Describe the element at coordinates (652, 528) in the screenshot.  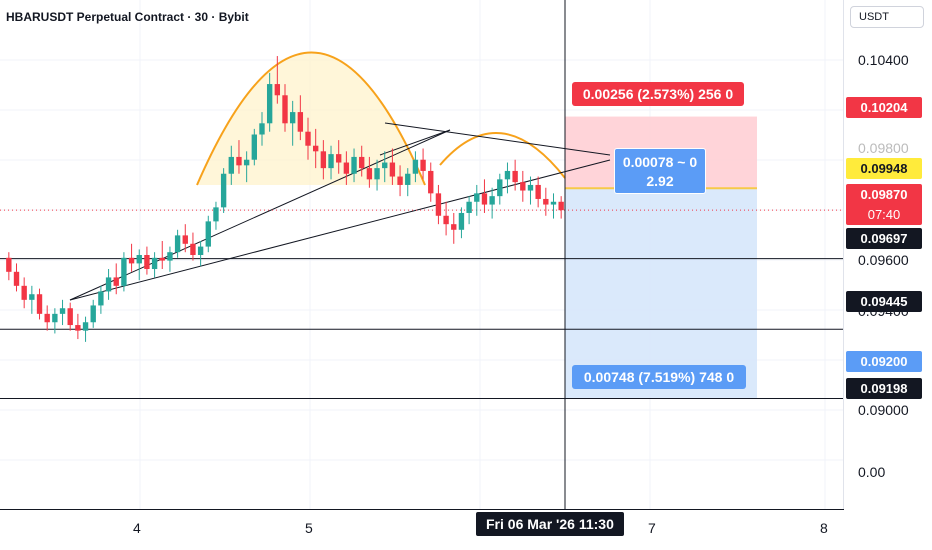
I see `time-tick: 7` at that location.